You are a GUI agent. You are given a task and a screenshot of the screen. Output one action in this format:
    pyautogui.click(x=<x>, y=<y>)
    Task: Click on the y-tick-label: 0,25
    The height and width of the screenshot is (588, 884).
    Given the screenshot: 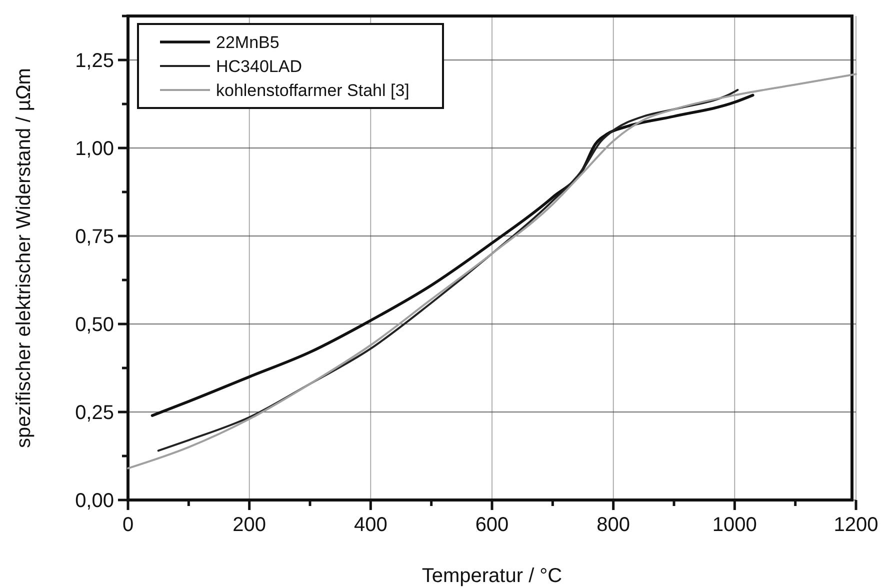 What is the action you would take?
    pyautogui.click(x=94, y=413)
    